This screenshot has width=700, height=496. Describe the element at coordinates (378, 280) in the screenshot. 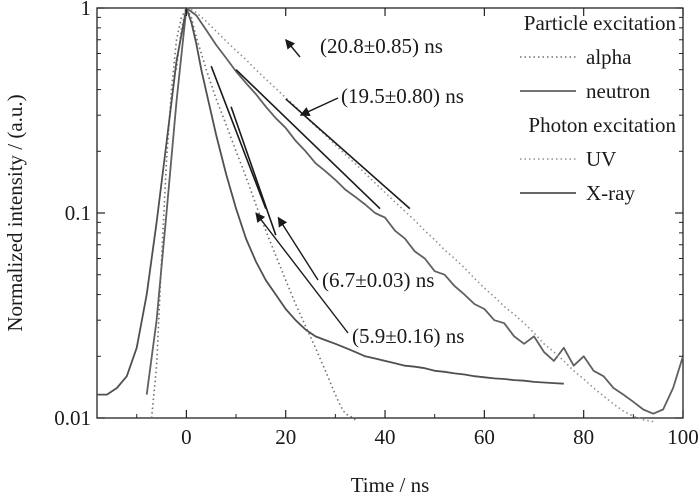

I see `annotation-label: (6.7±0.03) ns` at that location.